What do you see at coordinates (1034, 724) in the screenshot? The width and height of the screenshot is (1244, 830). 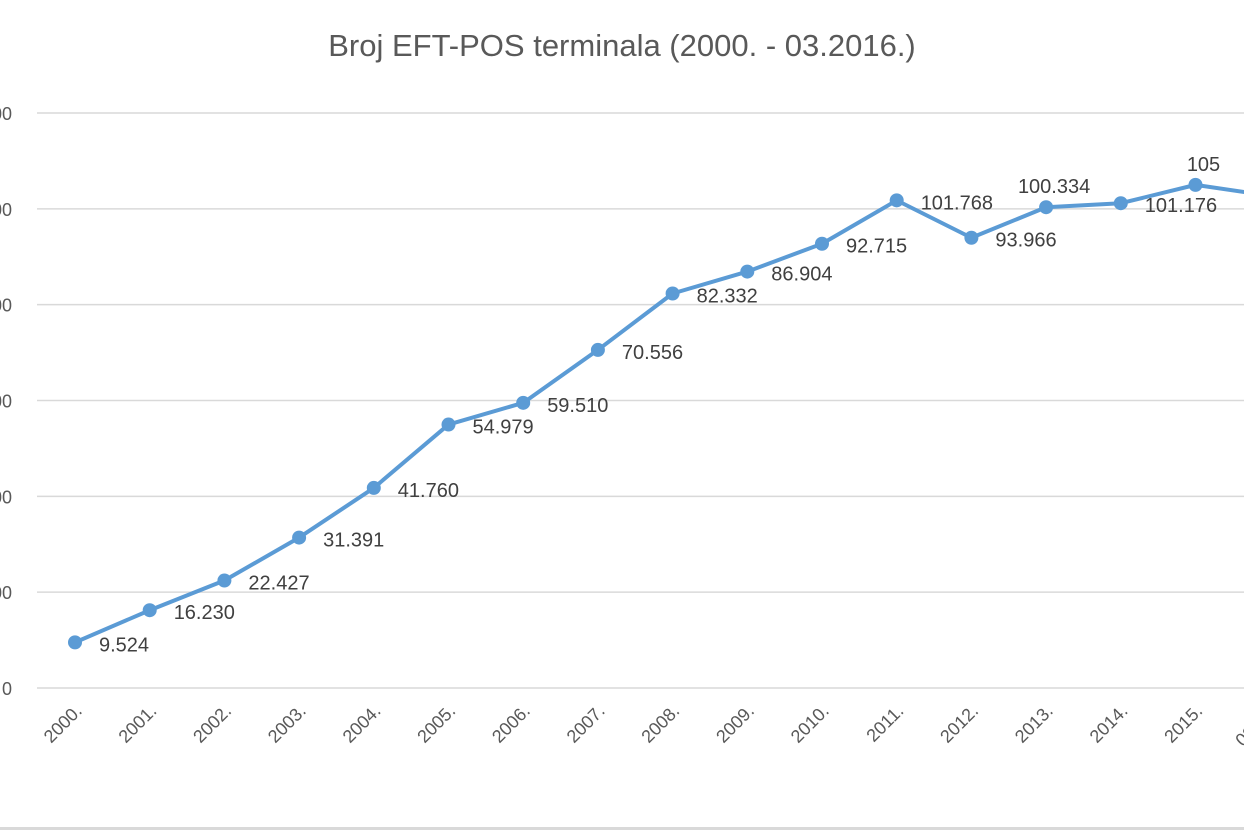 I see `x-tick-label: 2013.` at bounding box center [1034, 724].